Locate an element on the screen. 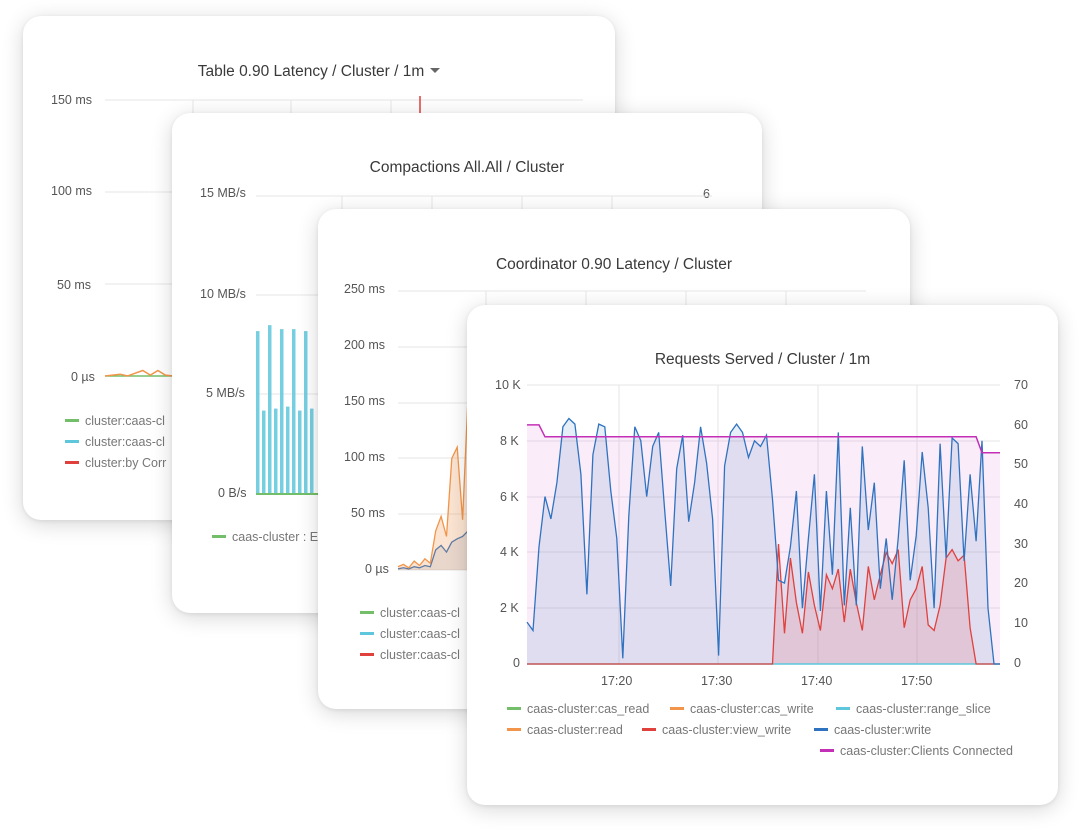  x-tick: 17:20 is located at coordinates (617, 681).